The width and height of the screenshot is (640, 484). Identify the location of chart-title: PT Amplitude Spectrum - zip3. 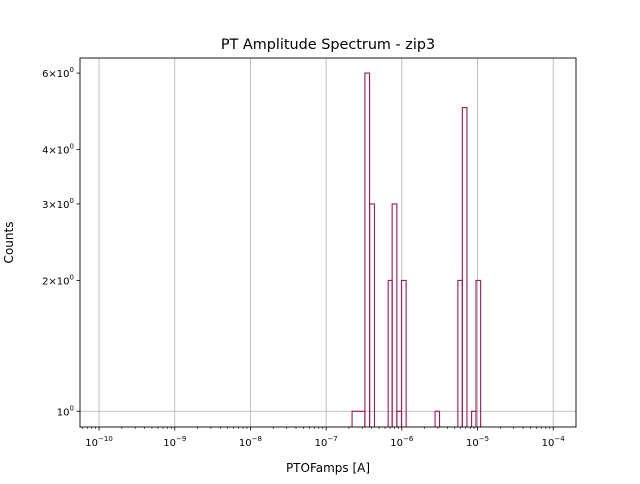
(328, 45).